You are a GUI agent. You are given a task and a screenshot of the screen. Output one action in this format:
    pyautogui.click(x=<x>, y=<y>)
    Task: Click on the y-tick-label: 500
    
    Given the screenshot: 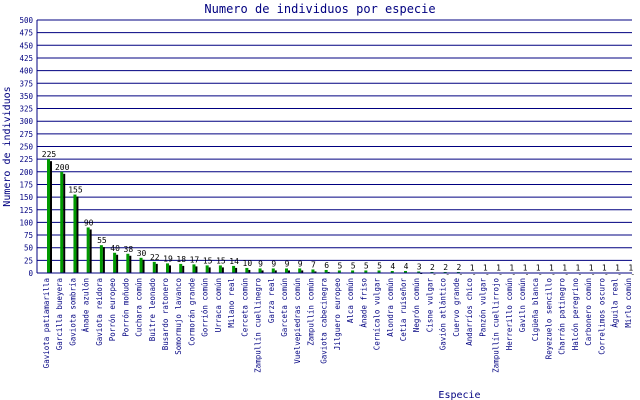 What is the action you would take?
    pyautogui.click(x=26, y=20)
    